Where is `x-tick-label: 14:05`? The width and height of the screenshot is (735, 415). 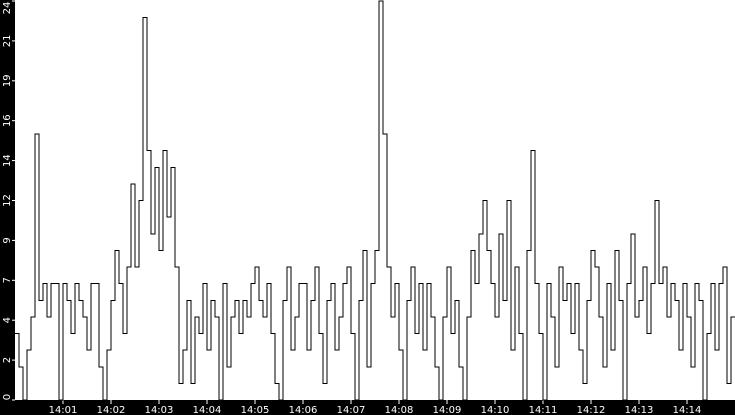 x-tick-label: 14:05 is located at coordinates (255, 410).